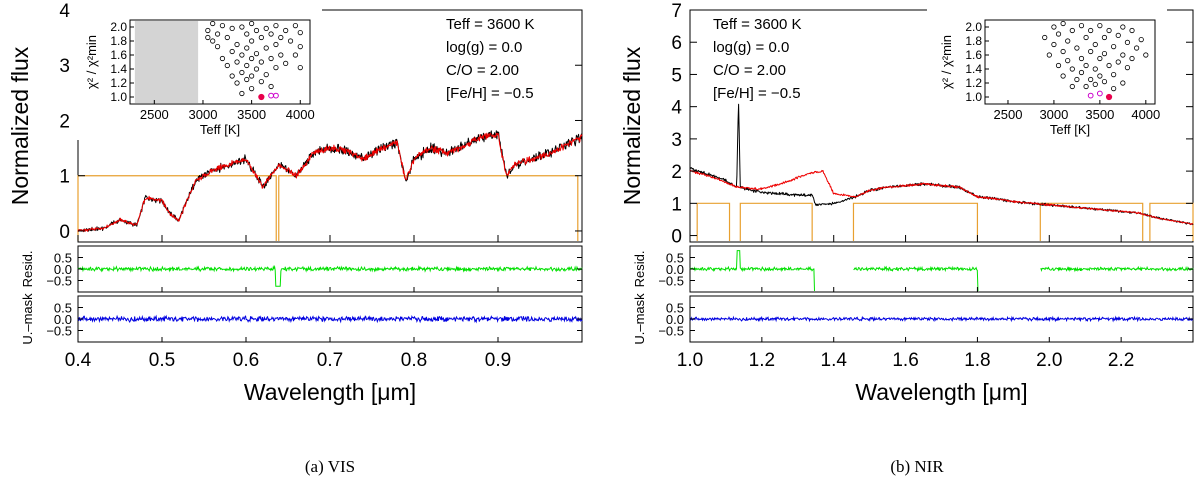  Describe the element at coordinates (330, 392) in the screenshot. I see `xlabel: Wavelength [μm]` at that location.